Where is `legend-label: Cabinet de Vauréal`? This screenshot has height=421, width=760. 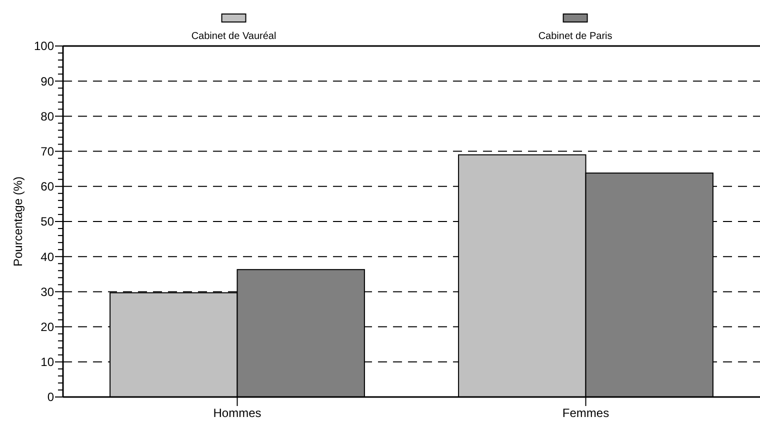 legend-label: Cabinet de Vauréal is located at coordinates (233, 36).